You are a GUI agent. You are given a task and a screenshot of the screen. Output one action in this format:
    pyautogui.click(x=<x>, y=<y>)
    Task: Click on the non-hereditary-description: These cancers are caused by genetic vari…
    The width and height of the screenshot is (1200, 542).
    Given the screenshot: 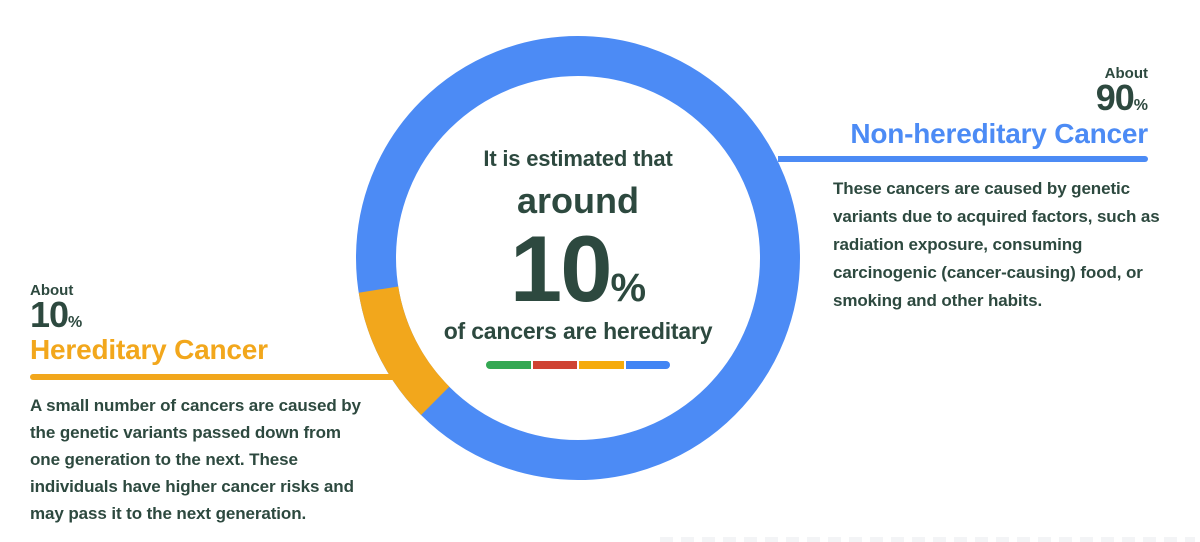 What is the action you would take?
    pyautogui.click(x=996, y=244)
    